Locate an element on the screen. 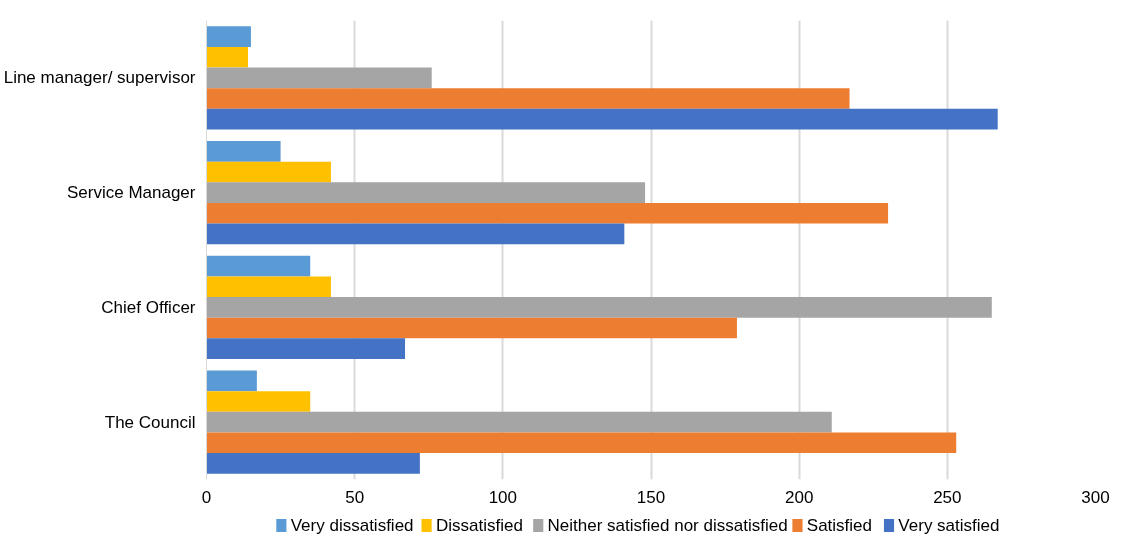 This screenshot has width=1146, height=556. x-tick-label: 250 is located at coordinates (947, 497).